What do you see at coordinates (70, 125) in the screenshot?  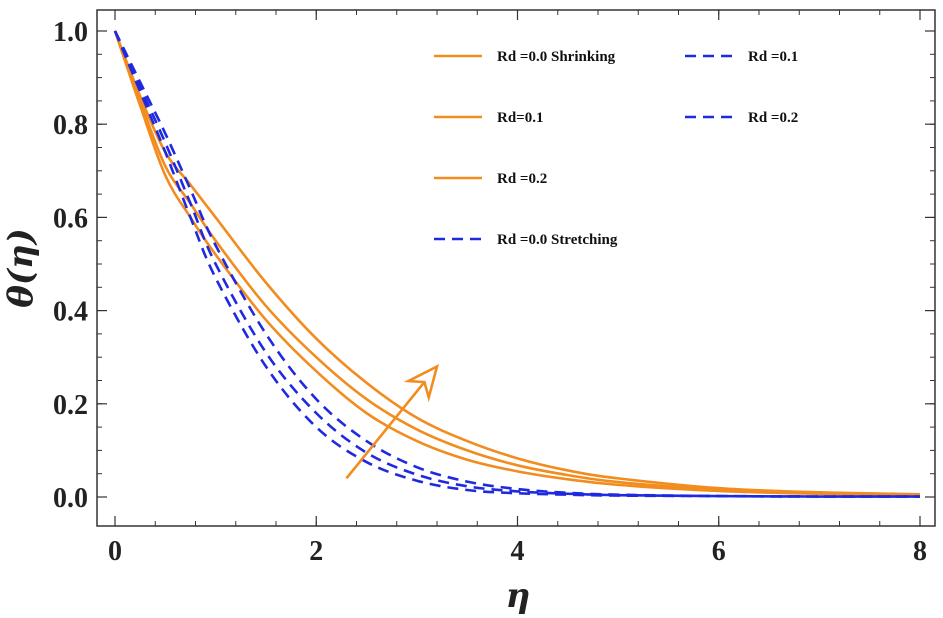 I see `y-tick-label: 0.8` at bounding box center [70, 125].